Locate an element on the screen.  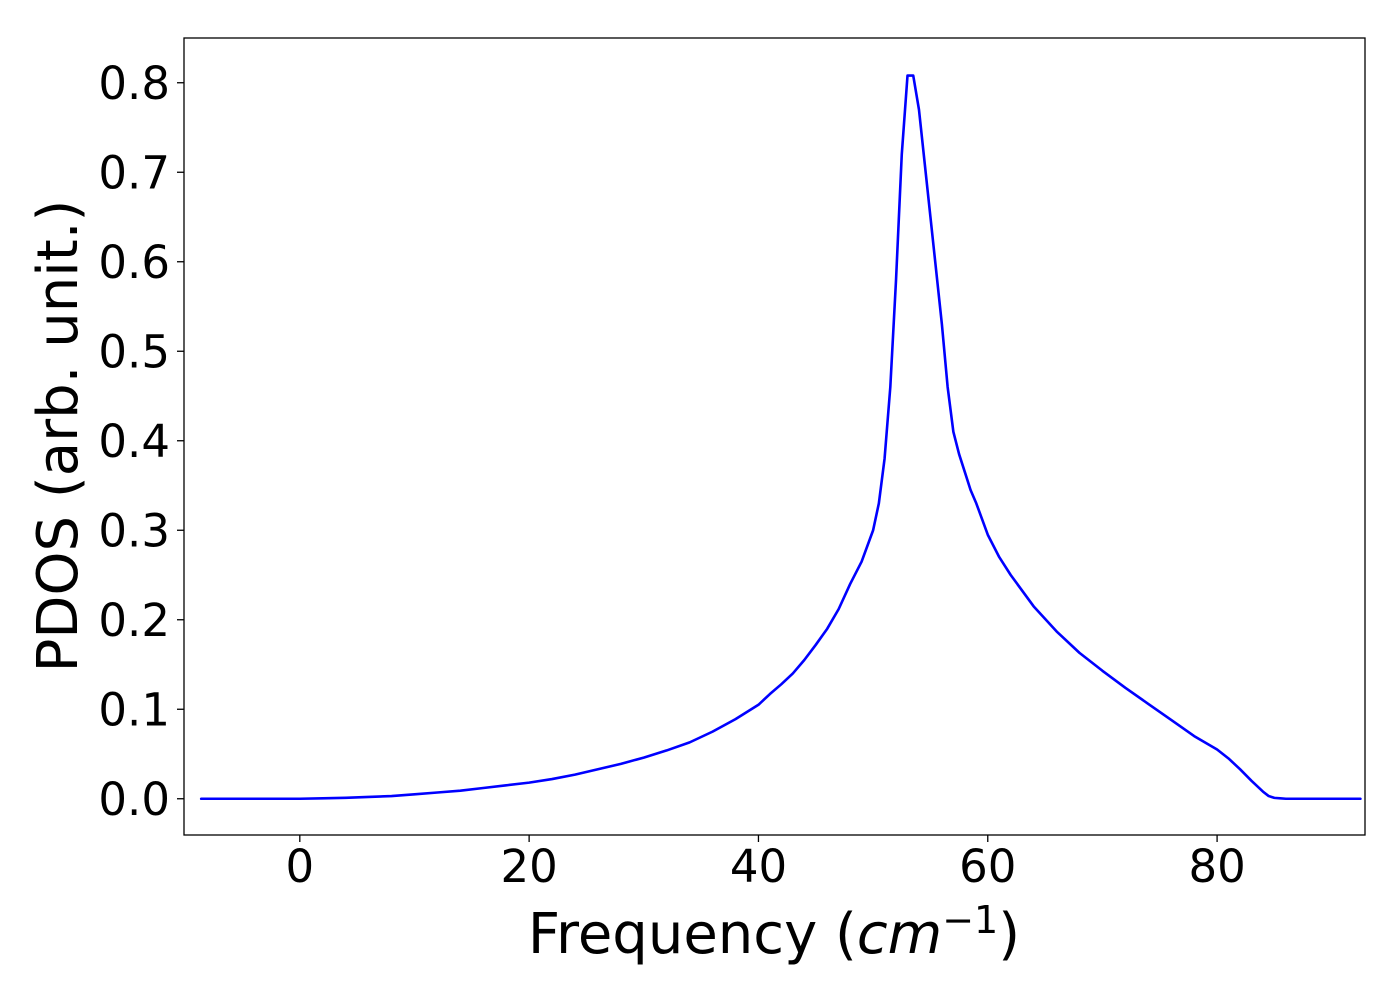
y-tick-label: 0.4 is located at coordinates (134, 441).